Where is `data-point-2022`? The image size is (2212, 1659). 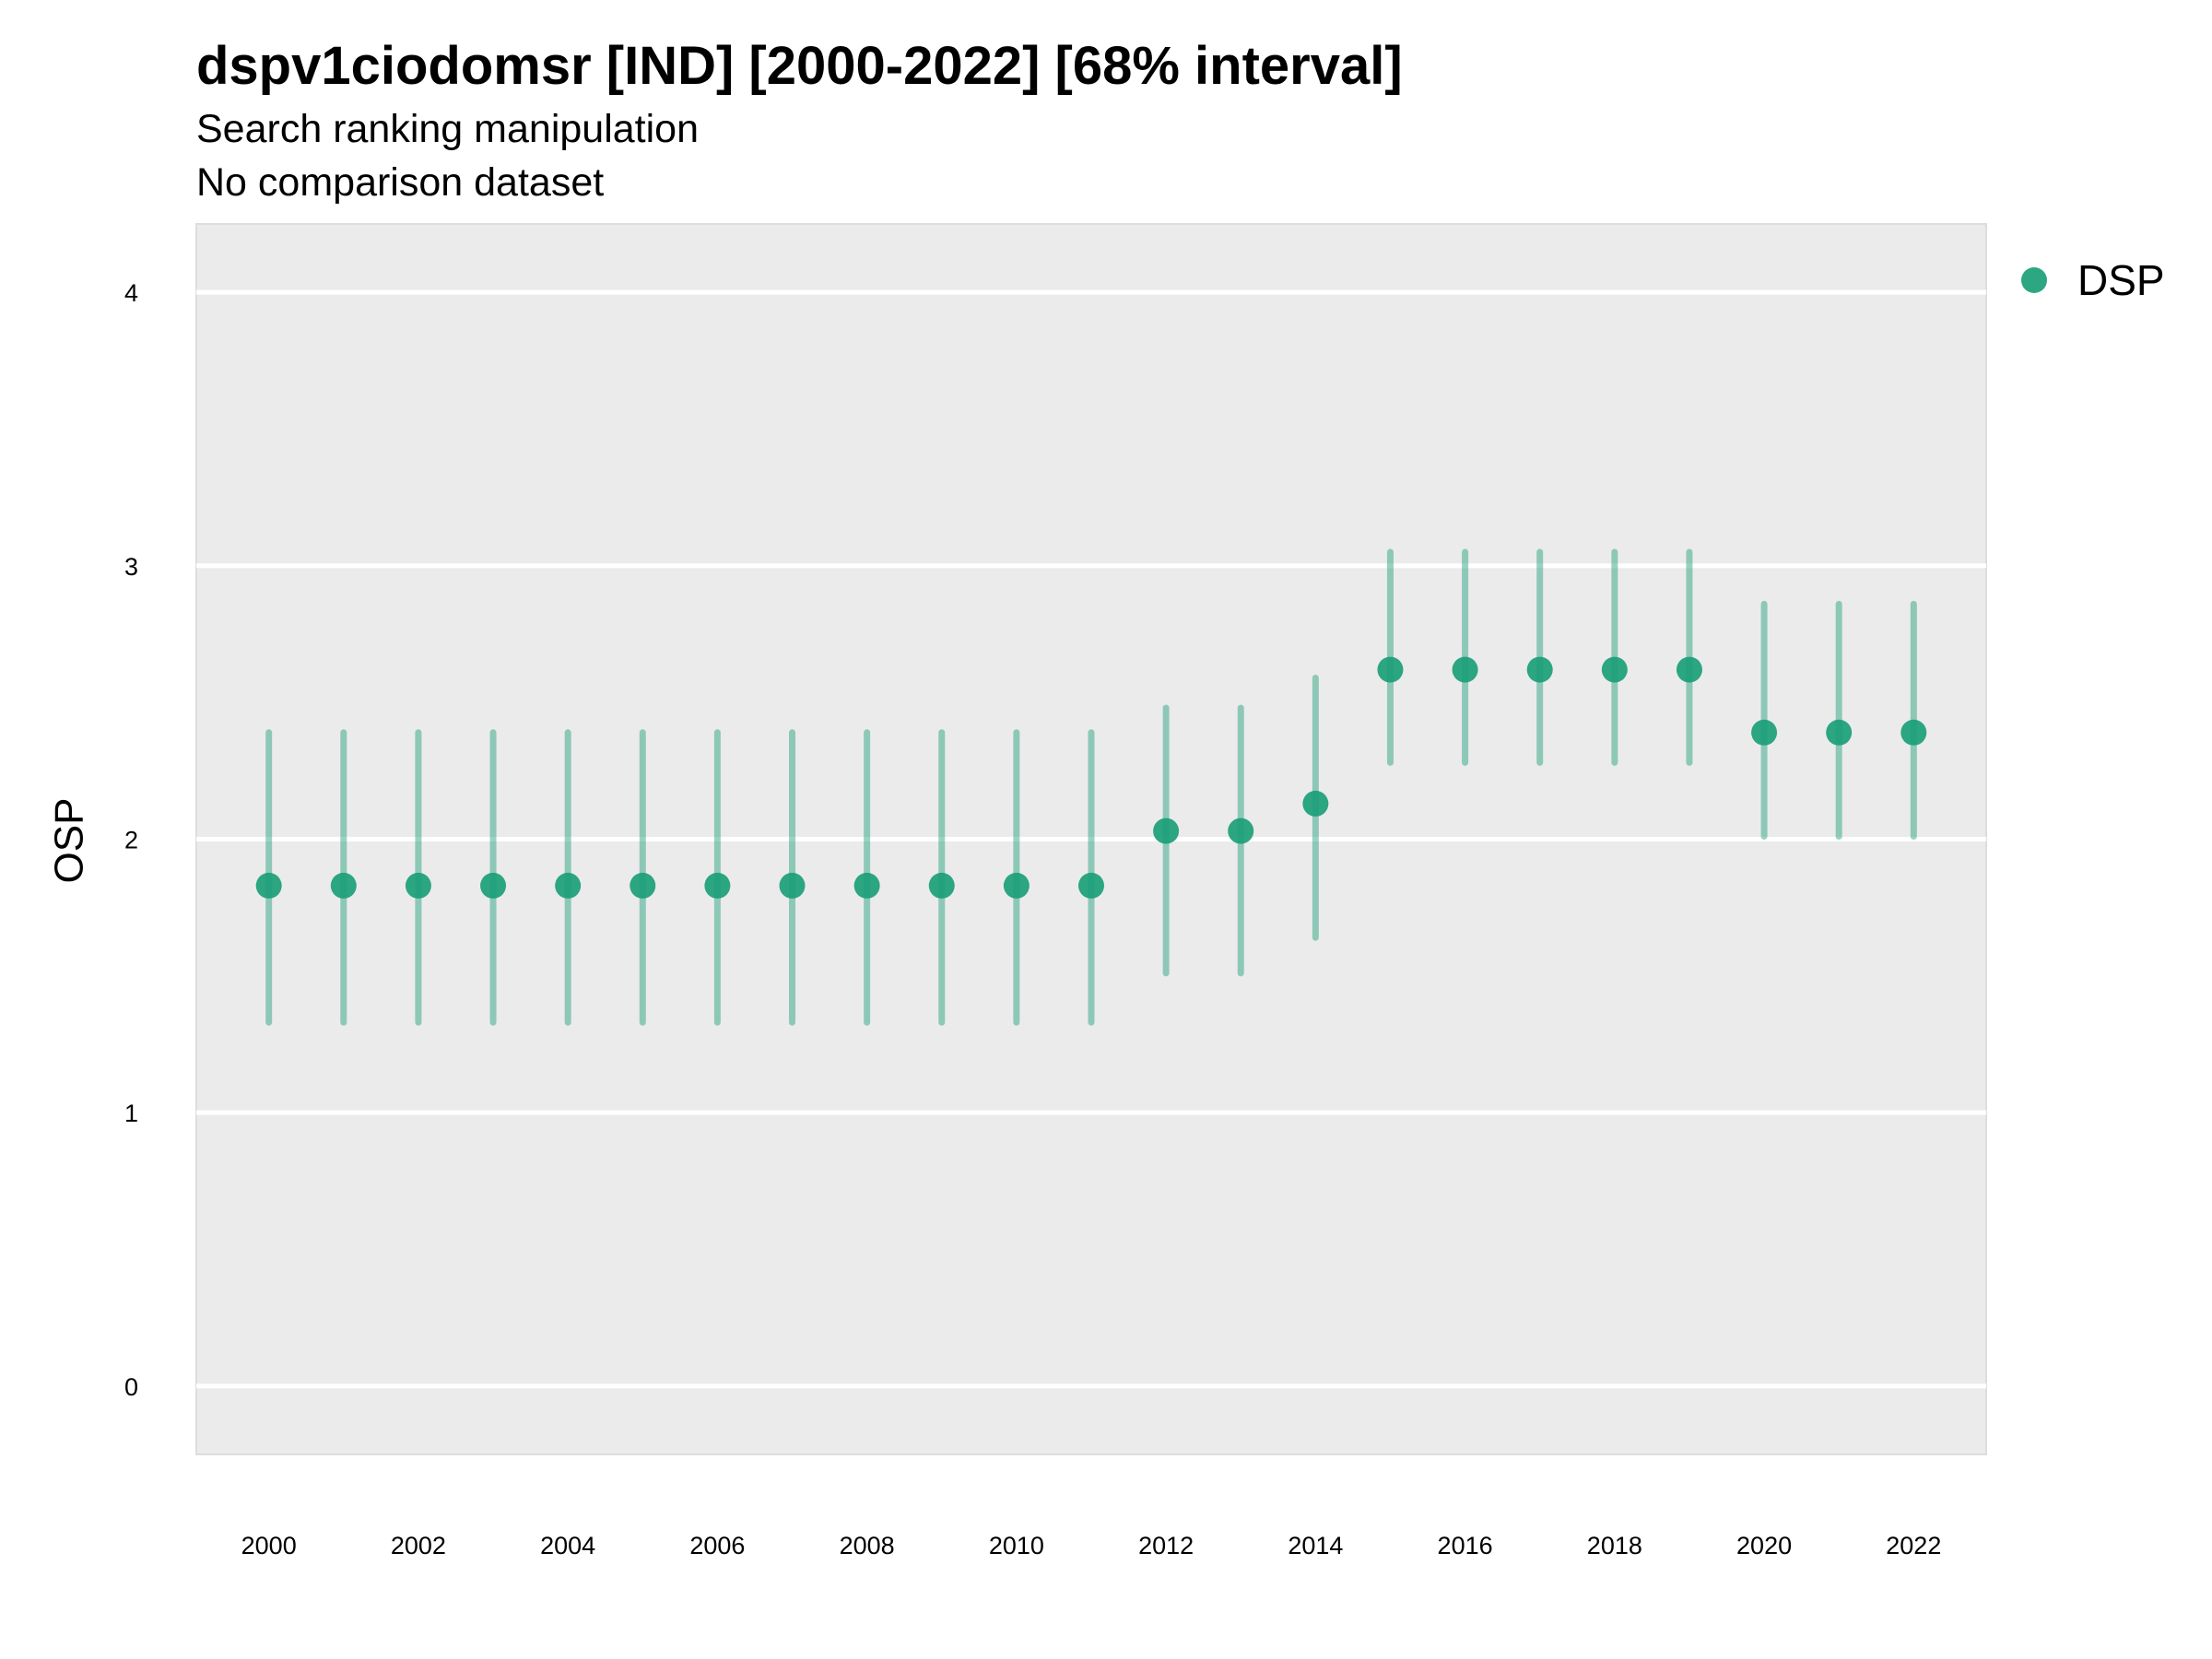 data-point-2022 is located at coordinates (1913, 732).